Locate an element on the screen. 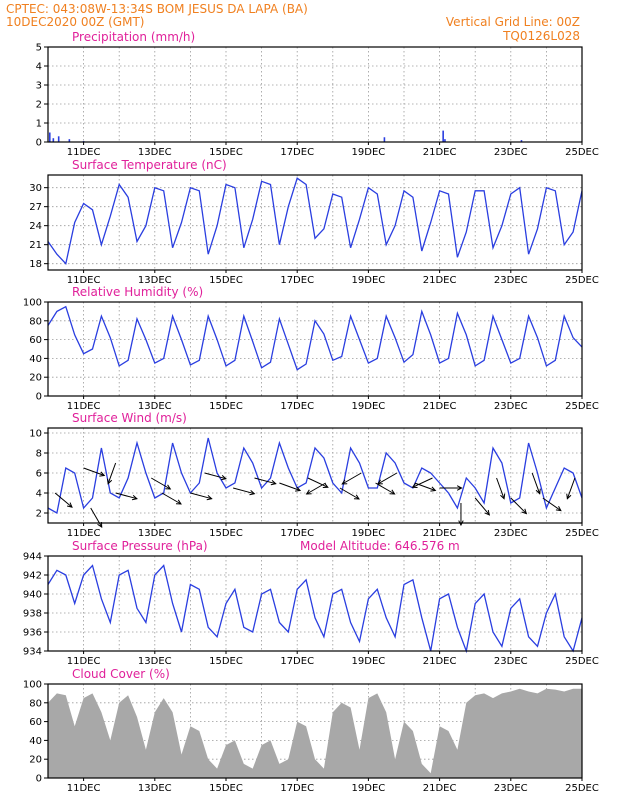 This screenshot has height=800, width=618. header-model-code: TQ0126L028 is located at coordinates (541, 36).